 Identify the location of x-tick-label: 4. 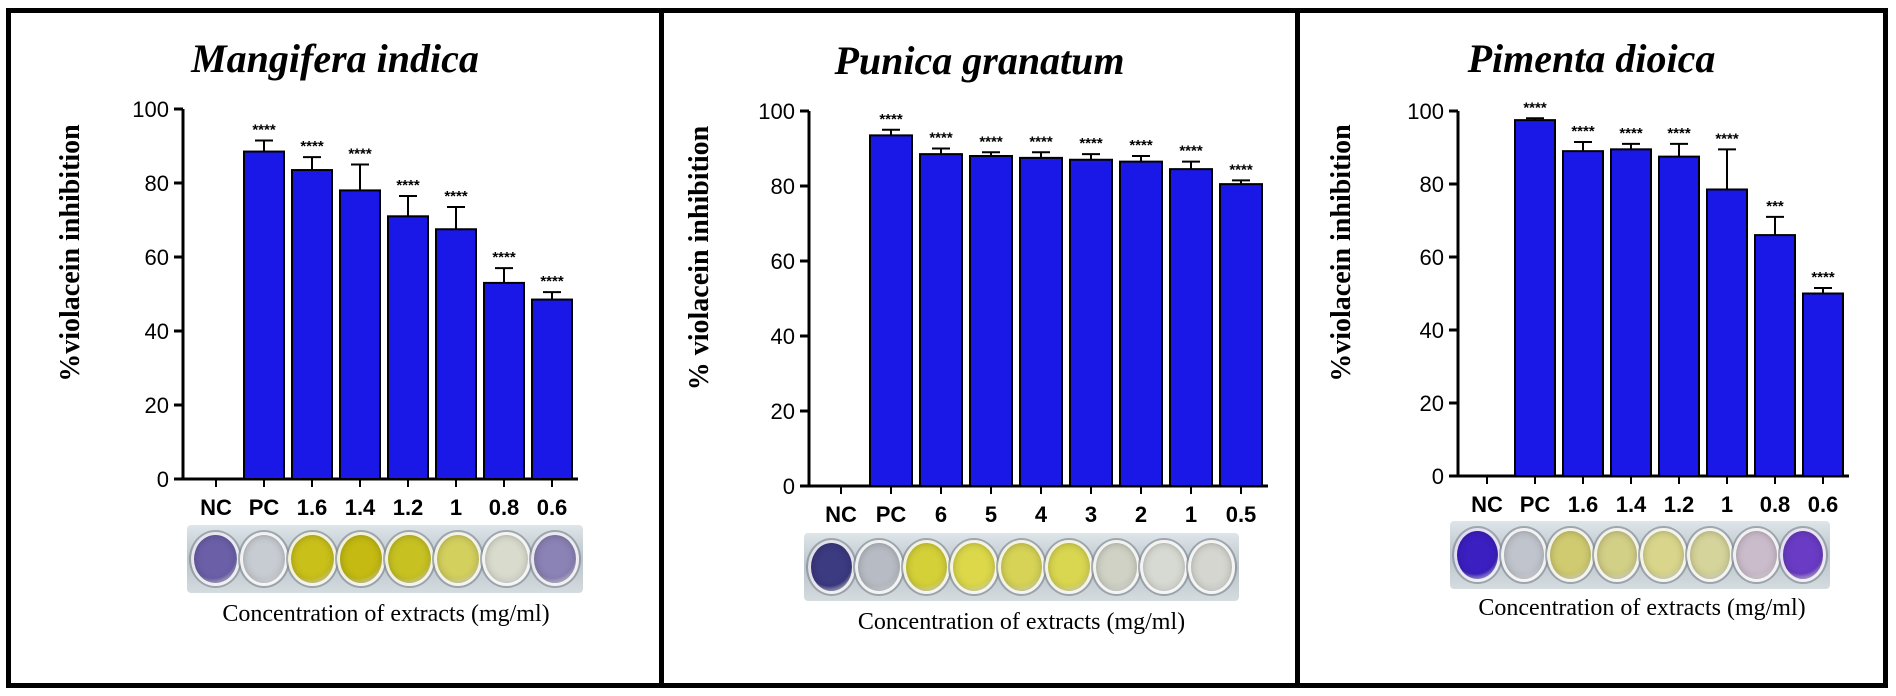
(1041, 514).